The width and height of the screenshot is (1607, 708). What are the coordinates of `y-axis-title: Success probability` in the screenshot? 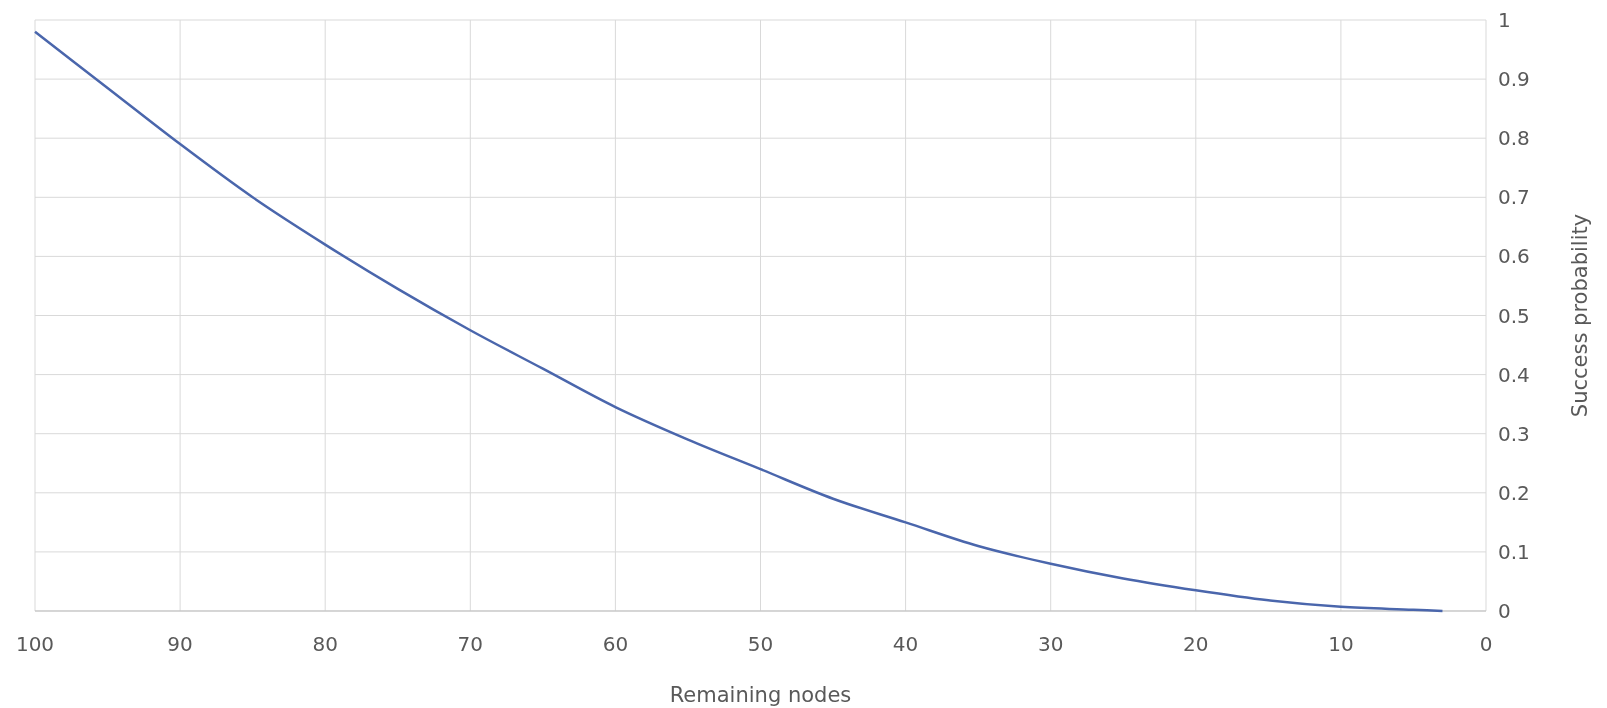 It's located at (1580, 315).